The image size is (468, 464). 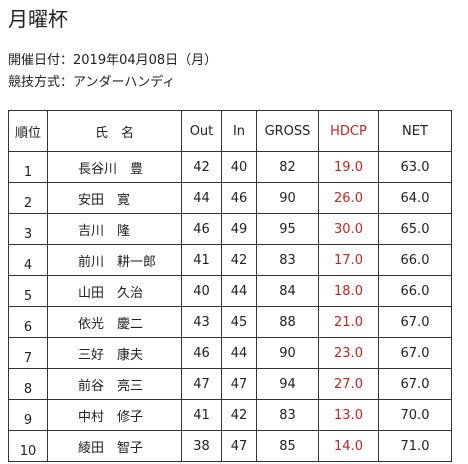 I want to click on cell-out: 42, so click(x=201, y=167).